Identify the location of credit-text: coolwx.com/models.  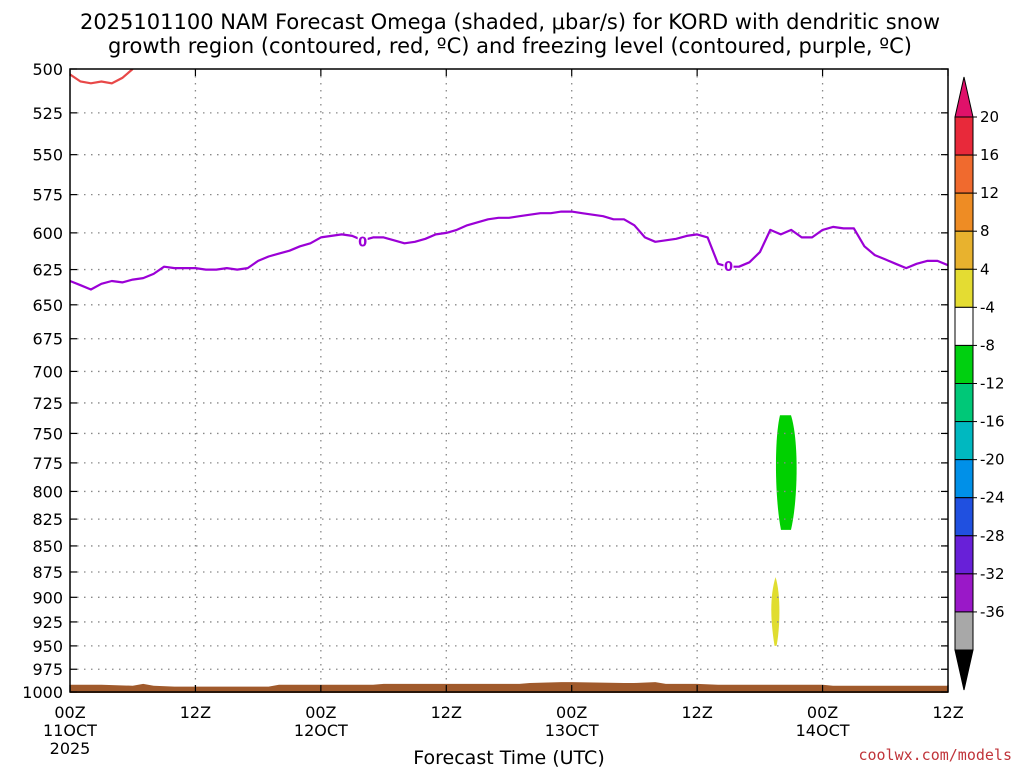
(935, 755).